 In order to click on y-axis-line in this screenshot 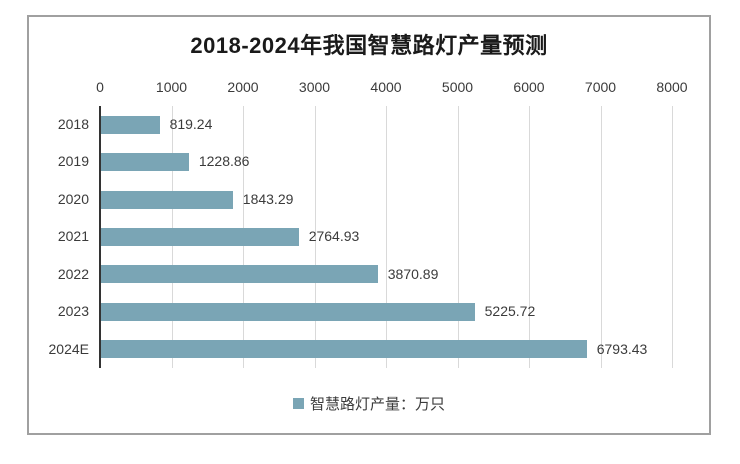, I will do `click(100, 237)`.